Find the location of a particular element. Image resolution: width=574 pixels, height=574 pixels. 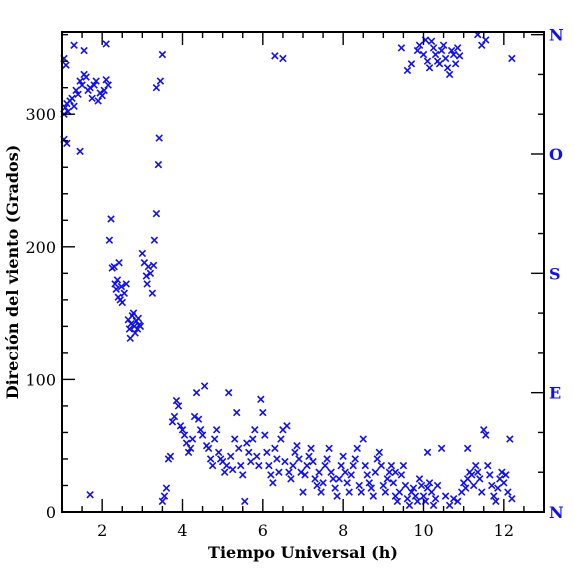

x-tick-label: 2 is located at coordinates (102, 530).